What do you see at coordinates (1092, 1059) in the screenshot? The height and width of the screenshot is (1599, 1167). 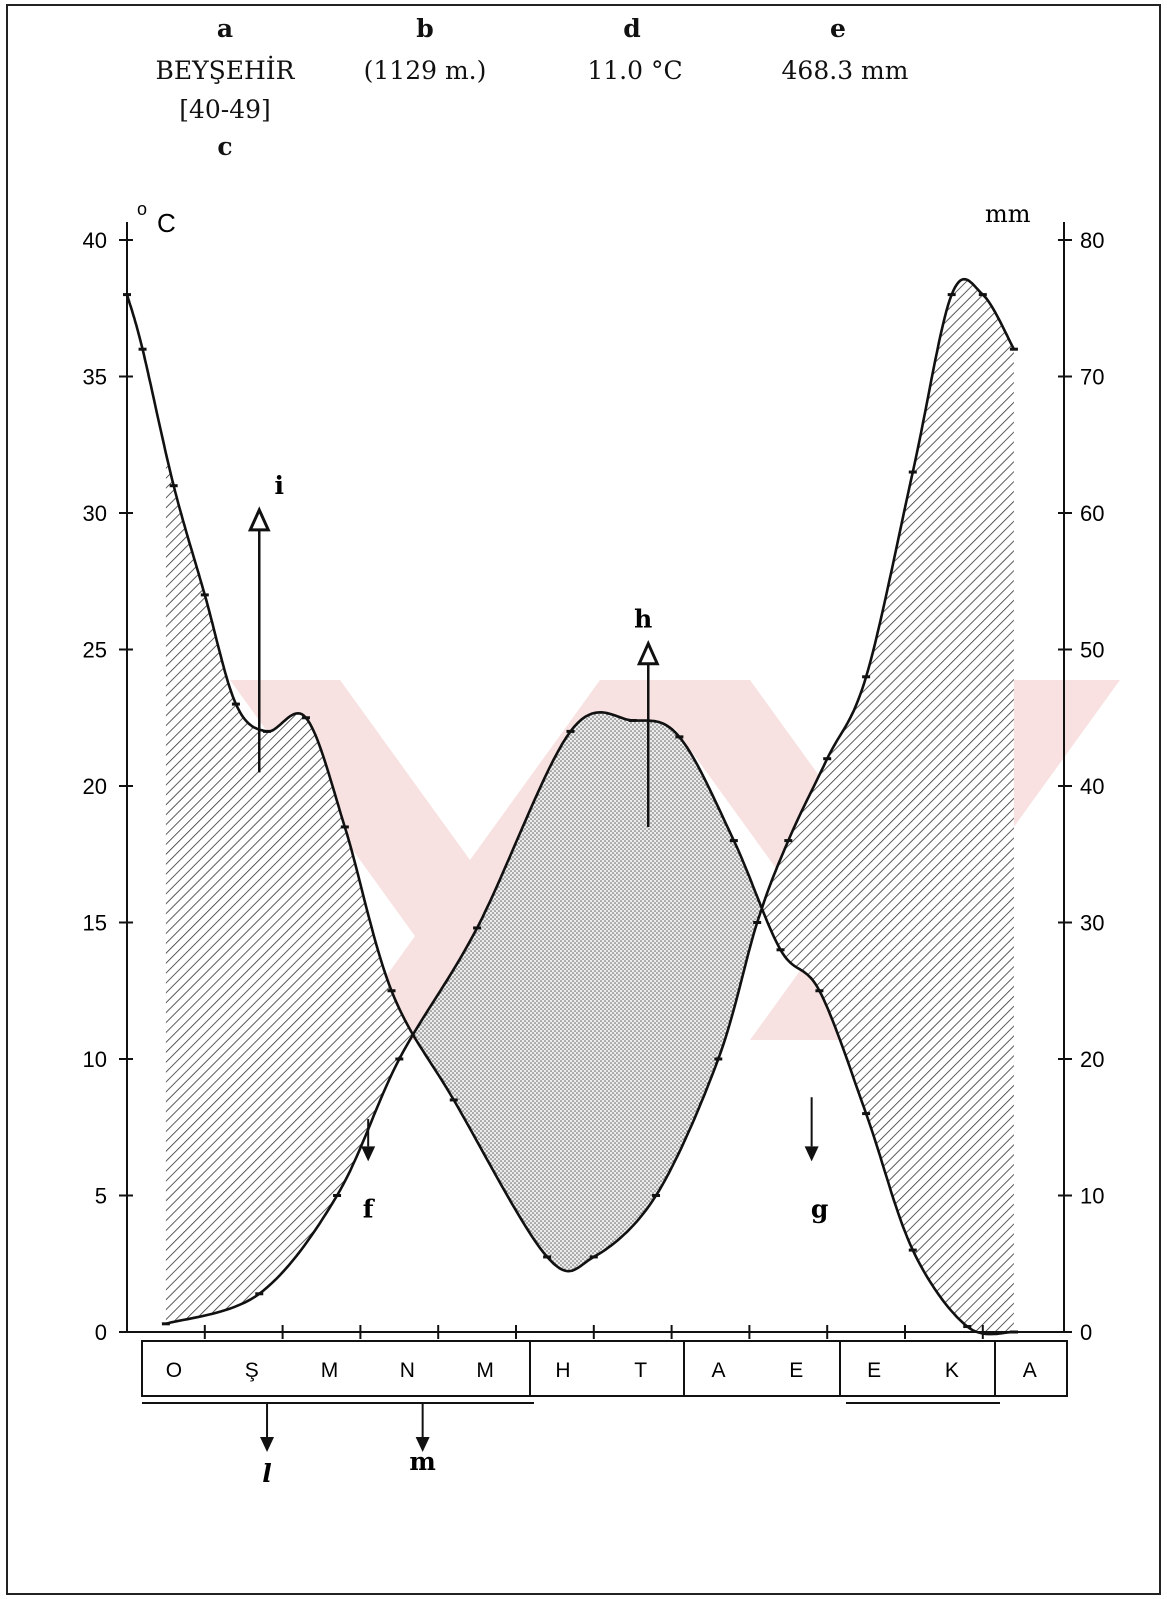 I see `precipitation-tick-label: 20` at bounding box center [1092, 1059].